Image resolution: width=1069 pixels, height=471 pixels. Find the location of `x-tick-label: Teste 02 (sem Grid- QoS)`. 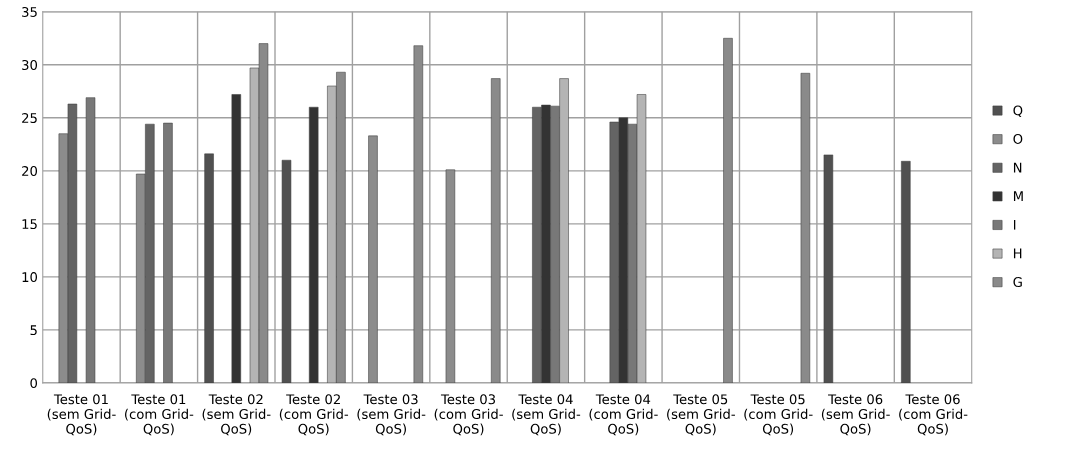

x-tick-label: Teste 02 (sem Grid- QoS) is located at coordinates (236, 415).